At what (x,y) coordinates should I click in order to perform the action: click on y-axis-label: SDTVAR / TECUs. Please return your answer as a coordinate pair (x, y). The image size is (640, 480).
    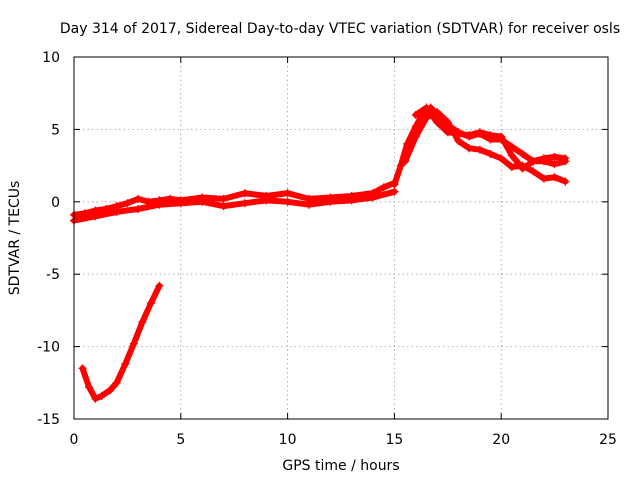
    Looking at the image, I should click on (15, 238).